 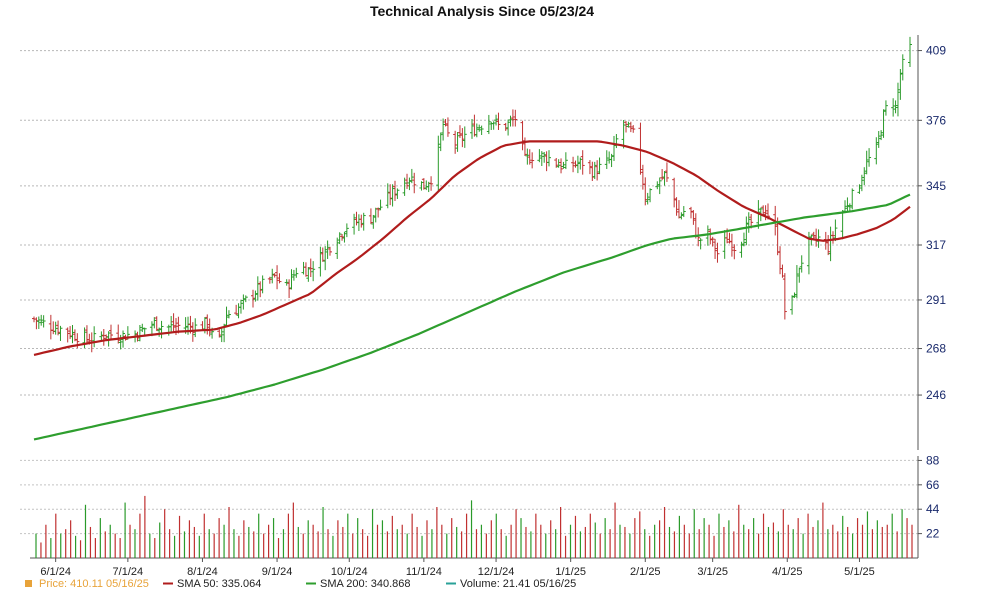 I want to click on price-tick-label: 246, so click(x=936, y=395).